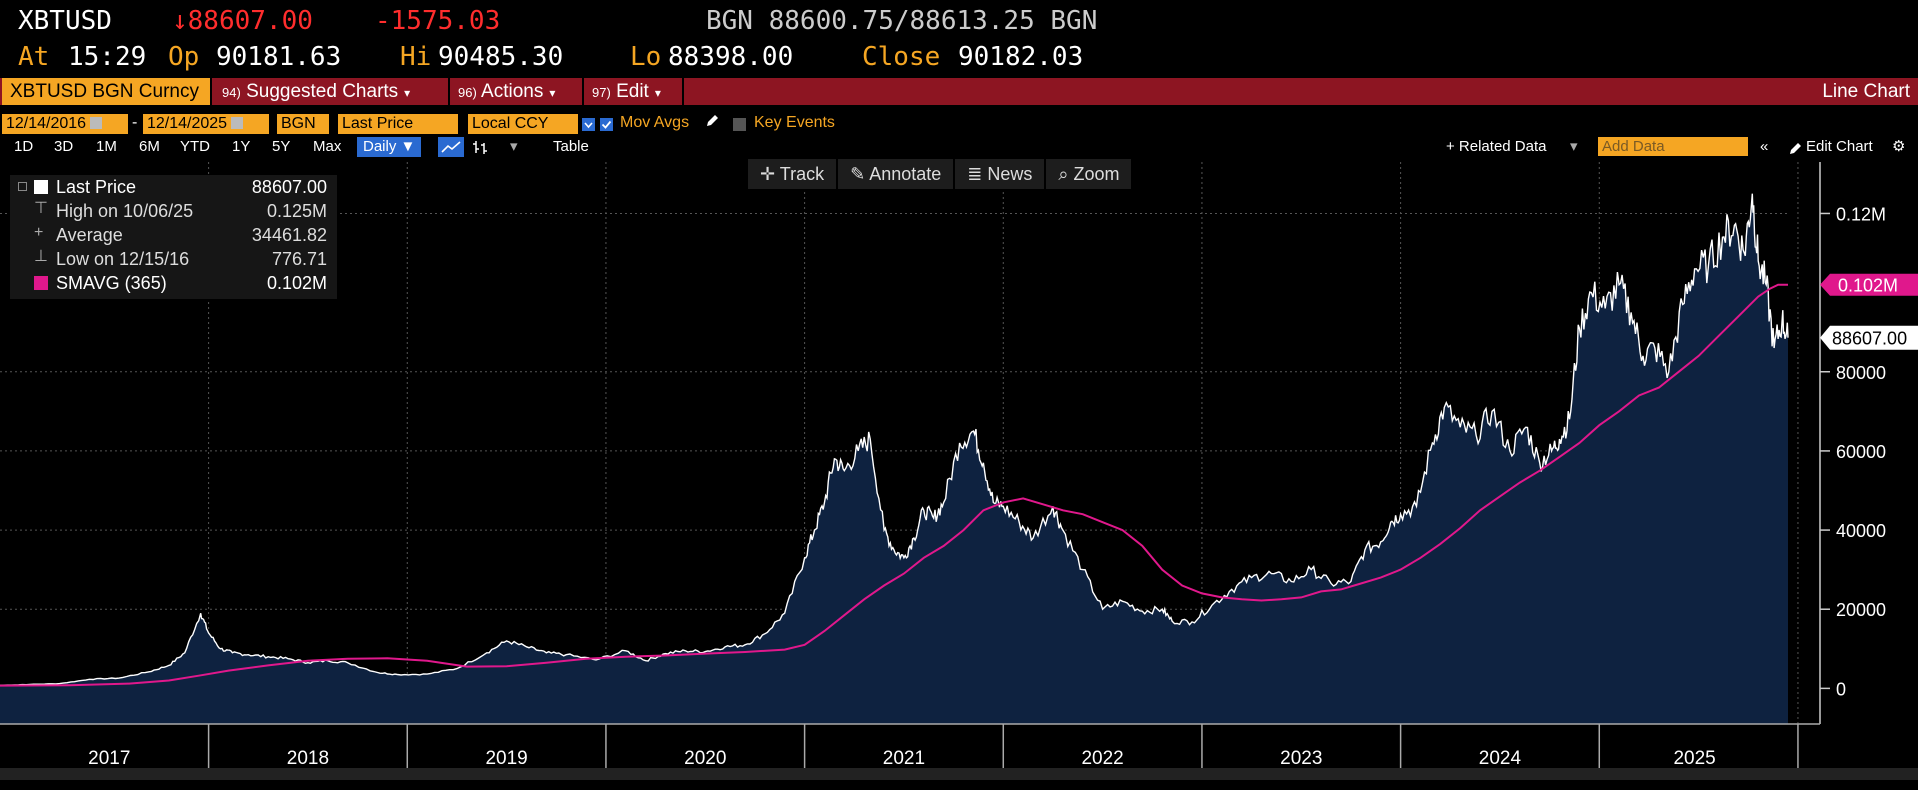  Describe the element at coordinates (107, 91) in the screenshot. I see `security-field: XBTUSD BGN Curncy` at that location.